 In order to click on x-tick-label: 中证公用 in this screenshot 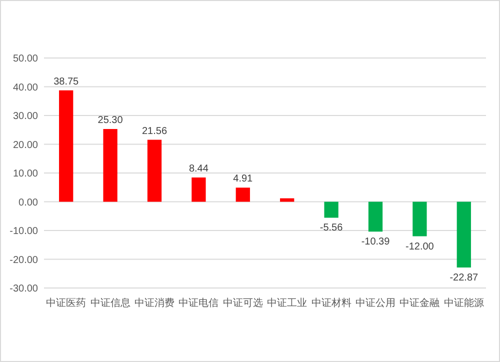, I will do `click(376, 303)`.